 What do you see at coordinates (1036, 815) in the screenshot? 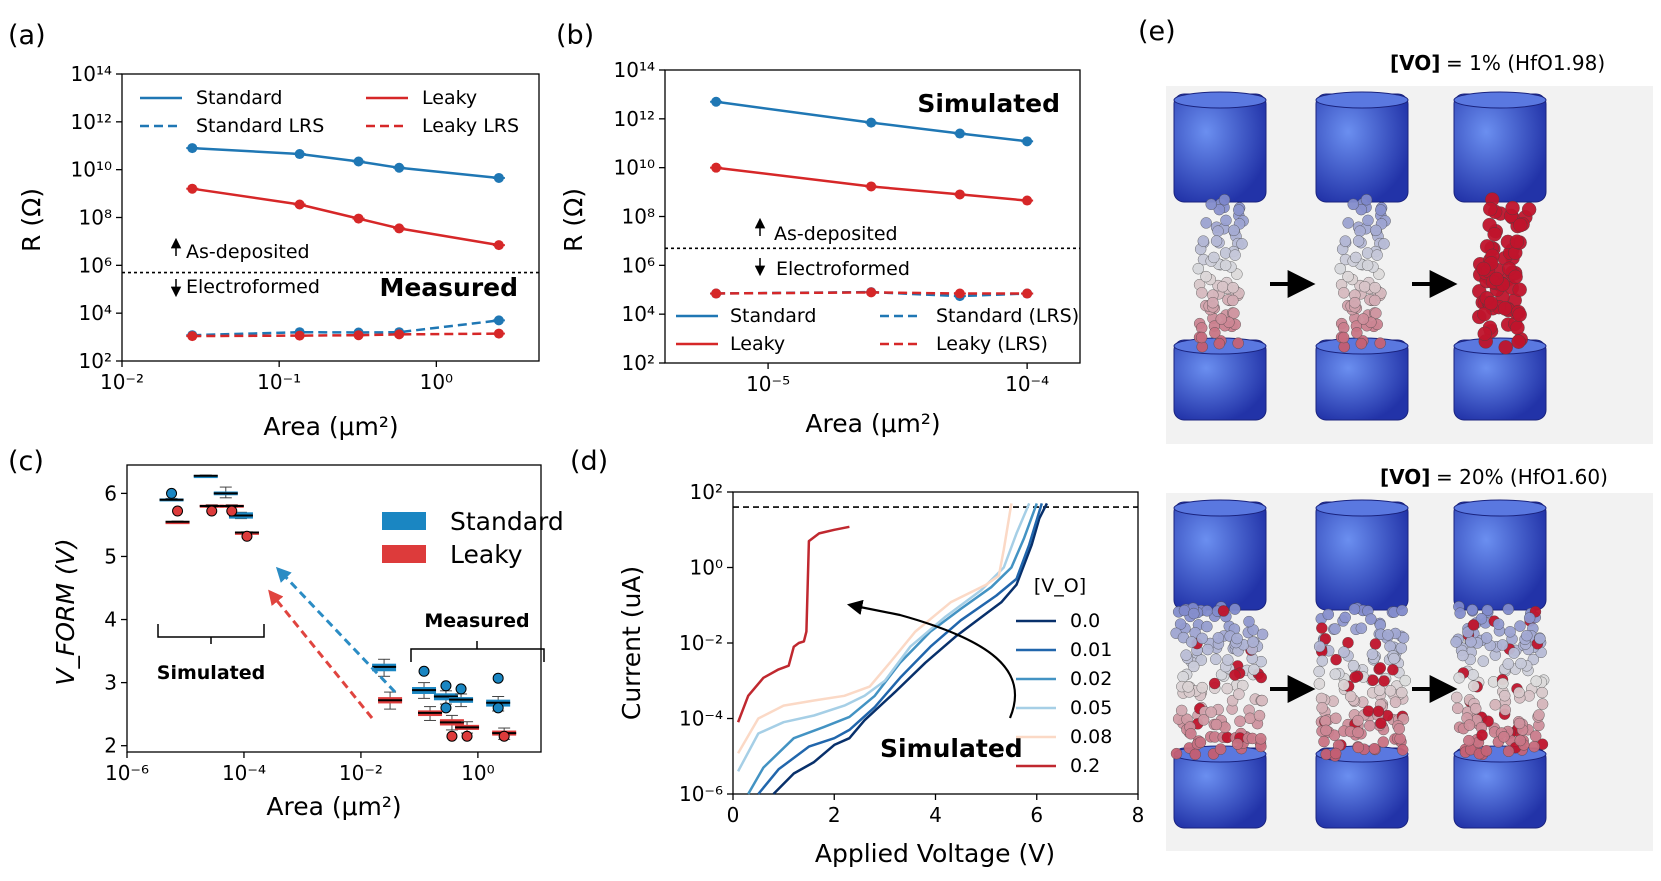
I see `x-tick-label: 6` at bounding box center [1036, 815].